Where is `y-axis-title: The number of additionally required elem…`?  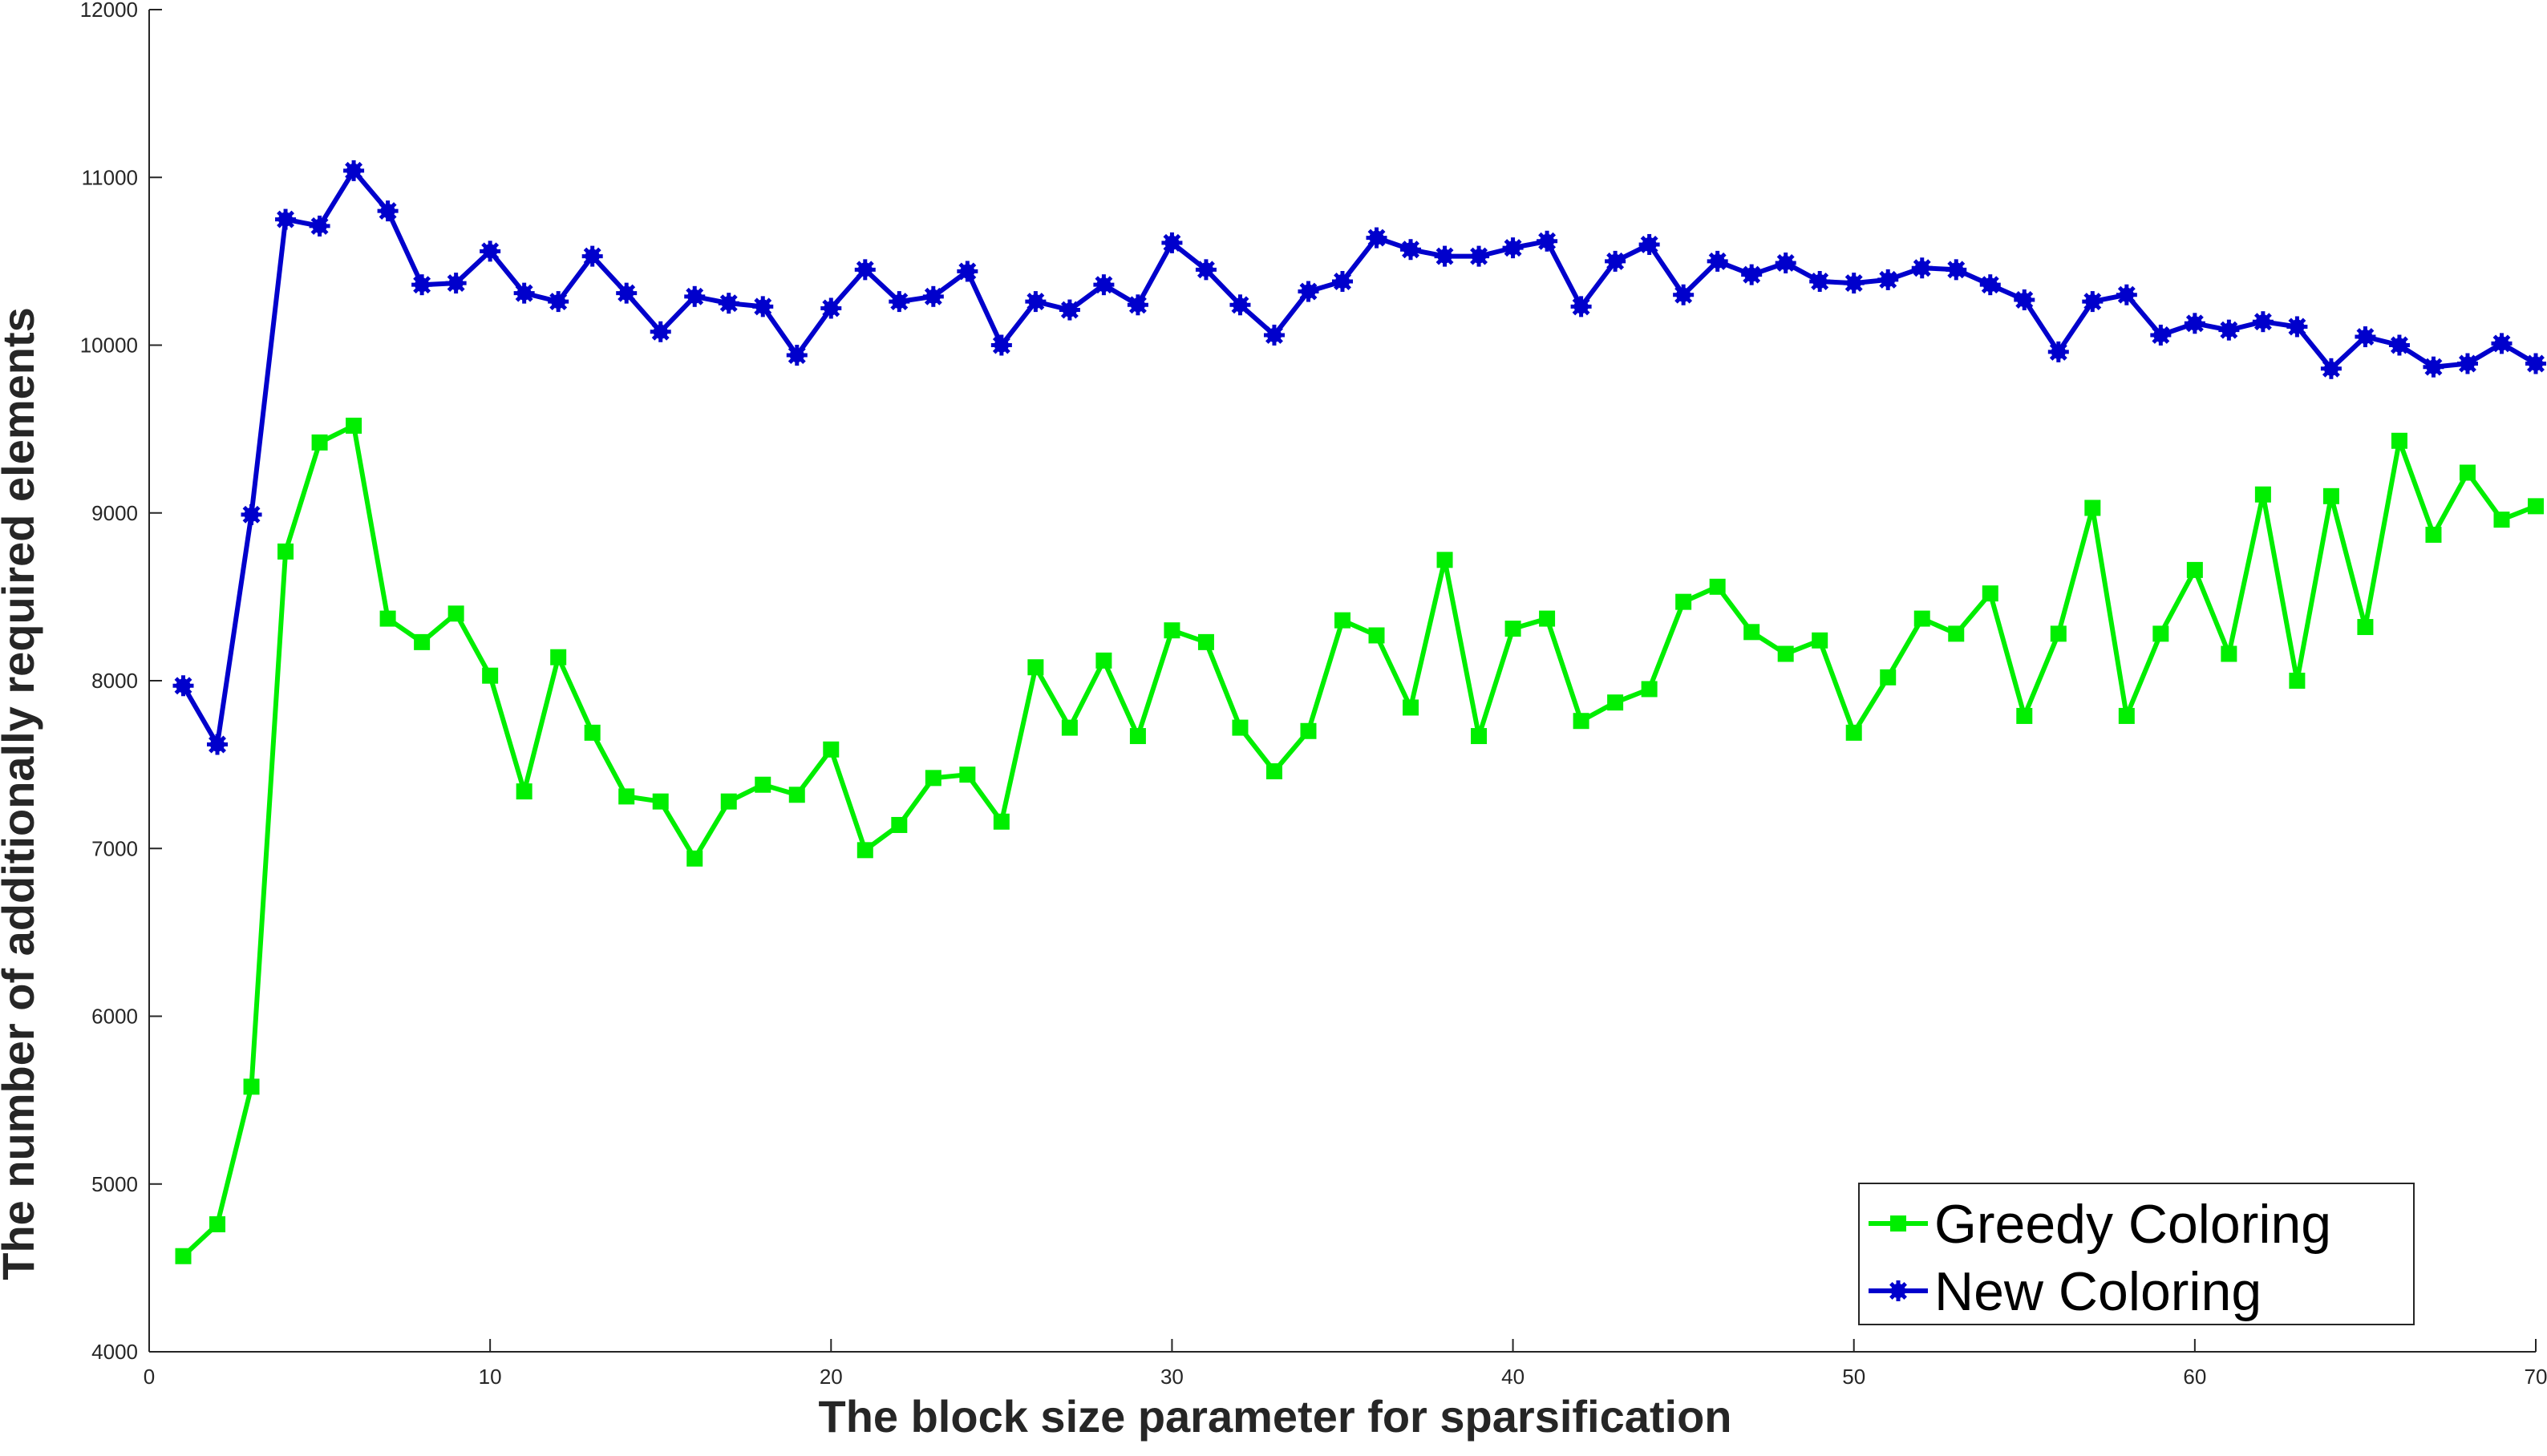 y-axis-title: The number of additionally required elem… is located at coordinates (22, 793).